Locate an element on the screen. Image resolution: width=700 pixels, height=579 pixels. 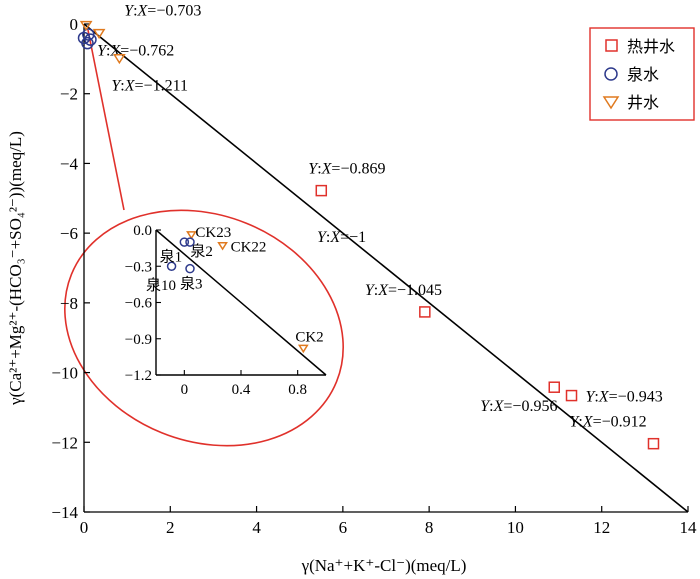
legend-label-well: 井水 is located at coordinates (643, 102).